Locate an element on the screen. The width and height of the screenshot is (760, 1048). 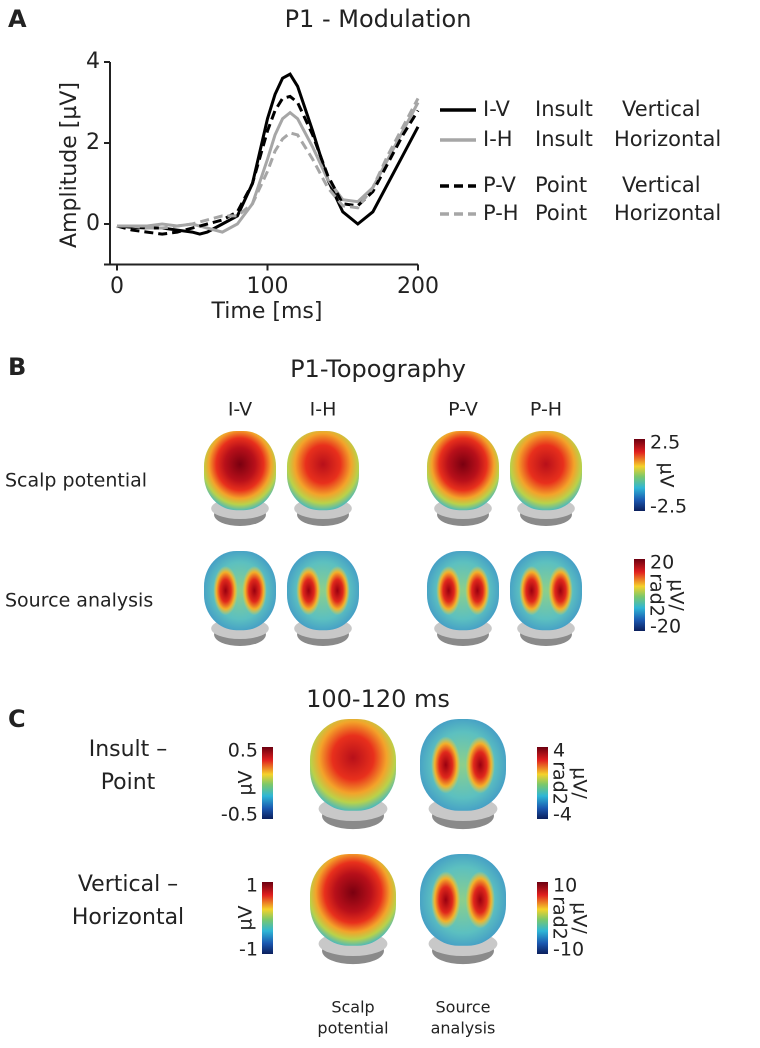
legend-label: P-V is located at coordinates (500, 185).